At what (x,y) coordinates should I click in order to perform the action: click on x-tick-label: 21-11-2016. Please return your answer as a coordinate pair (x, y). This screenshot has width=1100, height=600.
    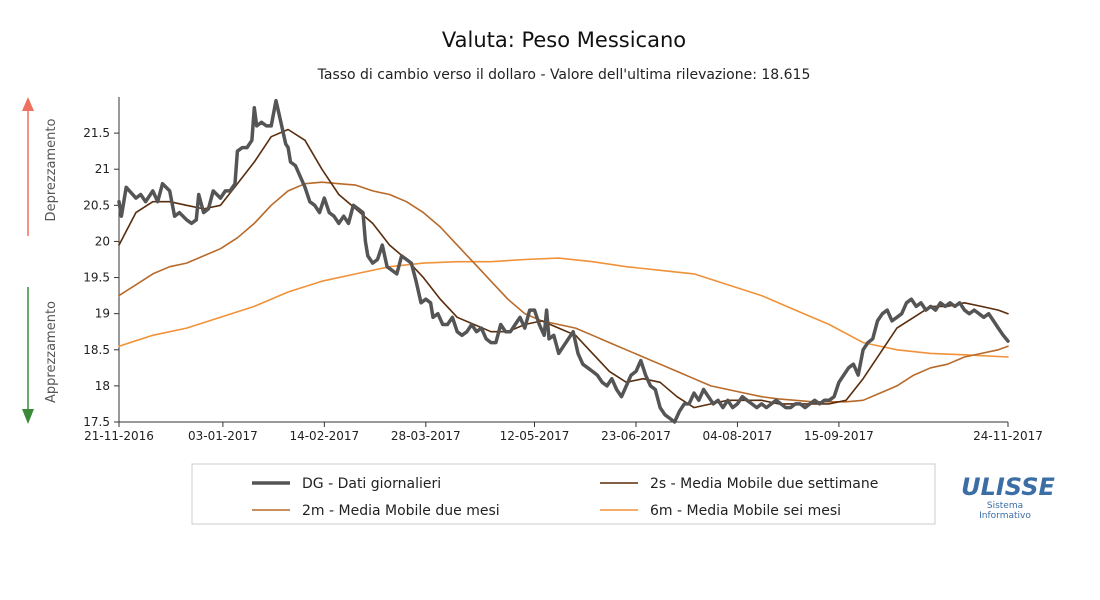
    Looking at the image, I should click on (119, 436).